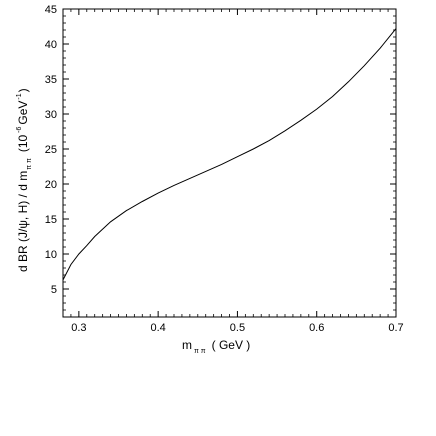 This screenshot has height=436, width=436. I want to click on x-tick-label: 0.7, so click(395, 328).